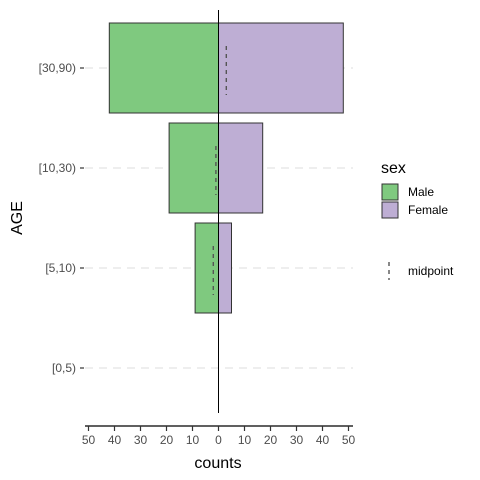  I want to click on y-tick-label-5-10: [5,10), so click(60, 268).